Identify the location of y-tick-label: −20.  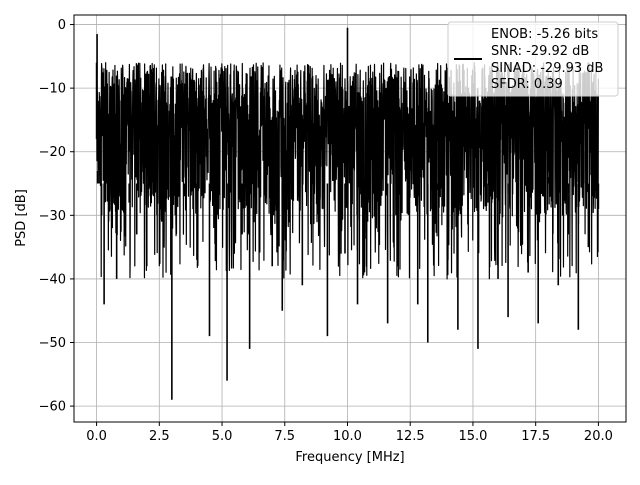
(52, 152).